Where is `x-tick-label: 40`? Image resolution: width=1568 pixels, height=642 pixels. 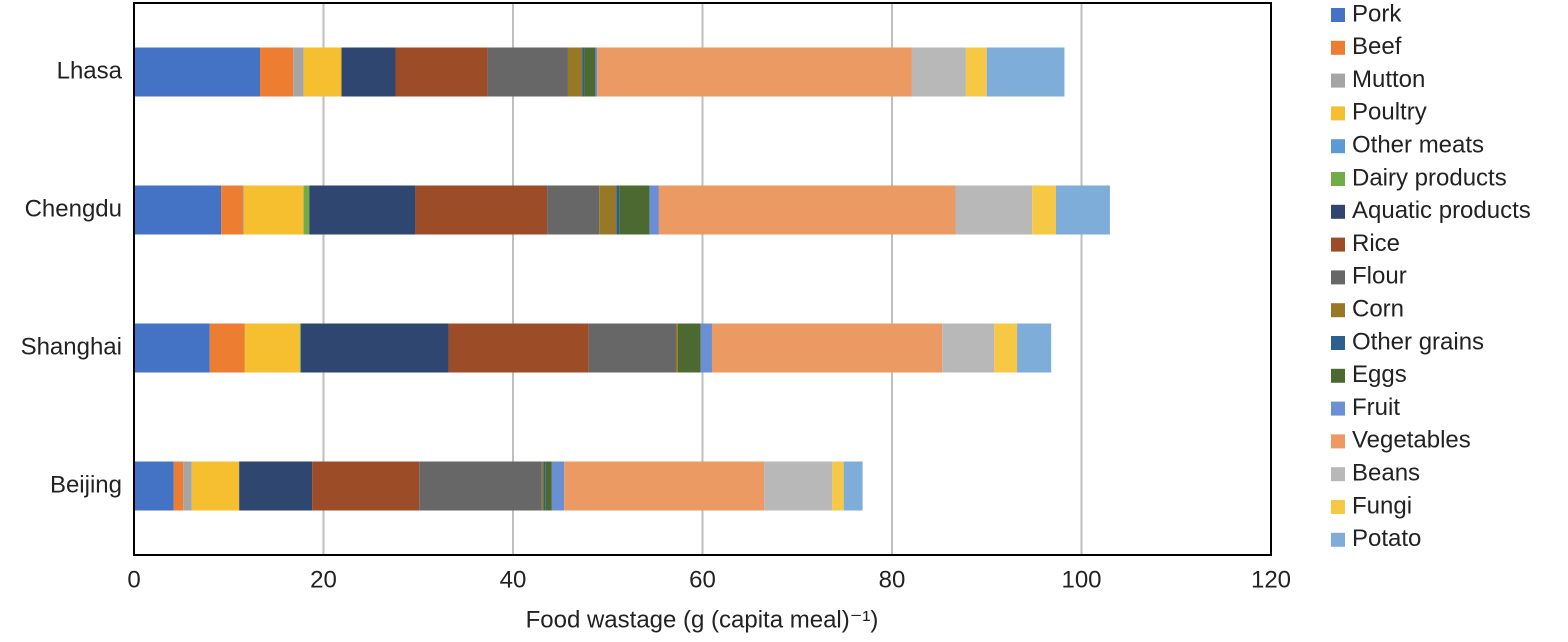 x-tick-label: 40 is located at coordinates (513, 579).